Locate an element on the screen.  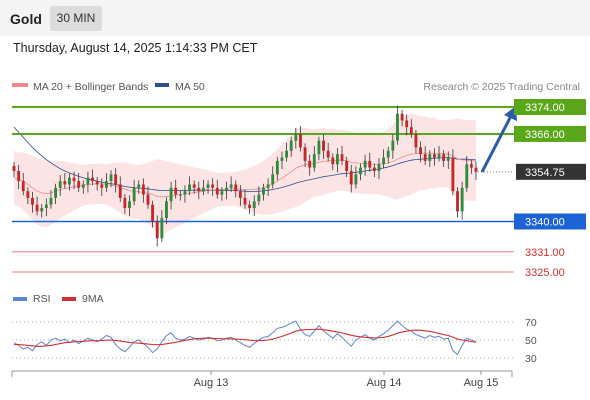
resistance-1-label-bg is located at coordinates (550, 133).